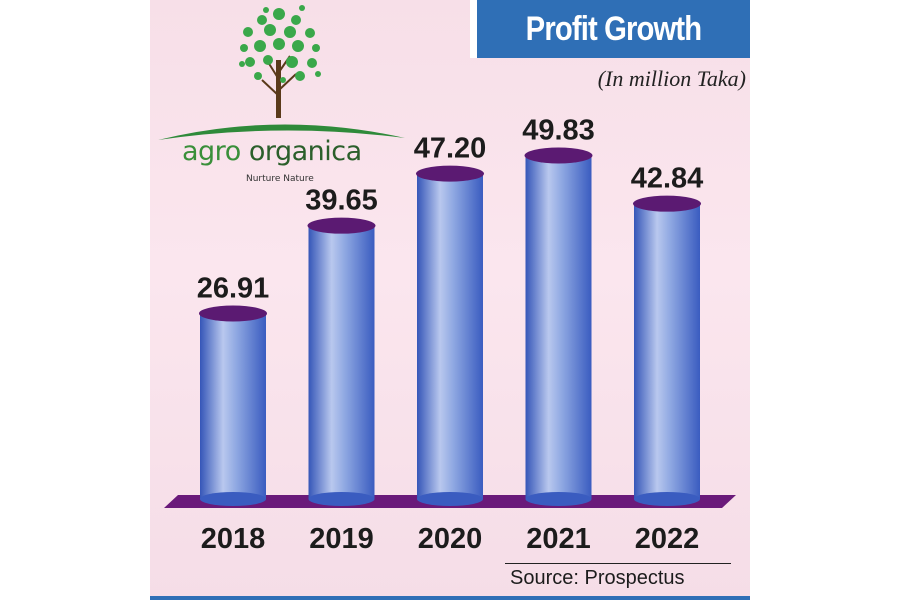 The image size is (900, 600). I want to click on bar-base-2022, so click(667, 499).